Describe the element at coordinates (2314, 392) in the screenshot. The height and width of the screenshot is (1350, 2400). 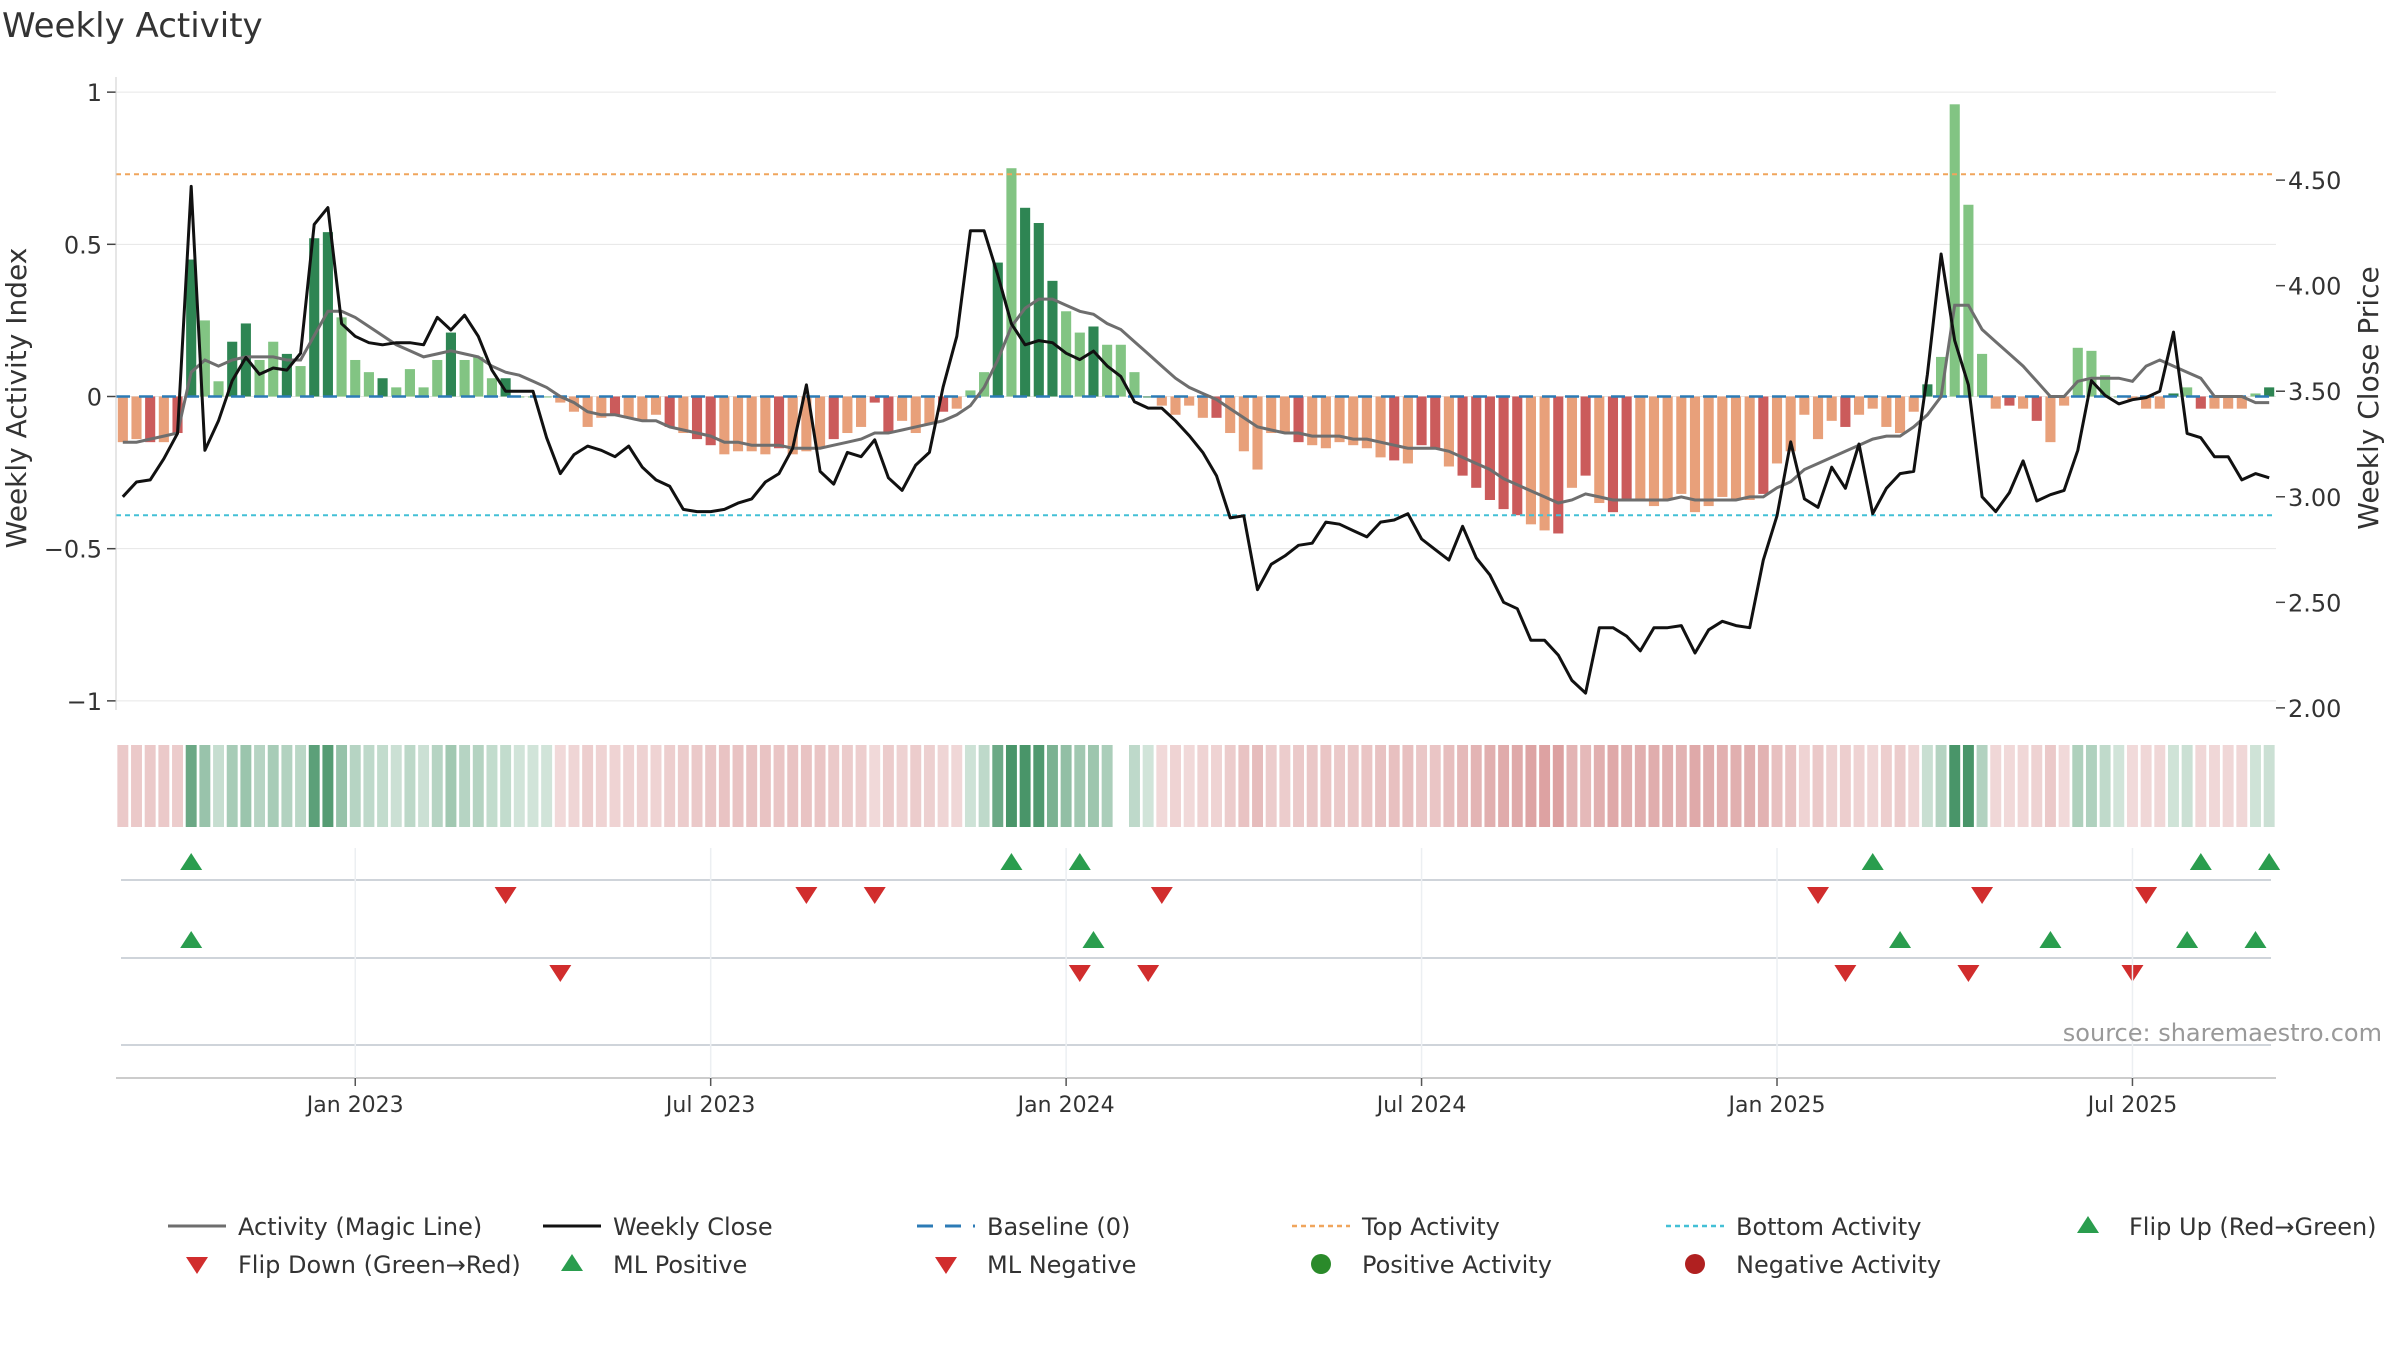
I see `y2-tick-label: 3.50` at that location.